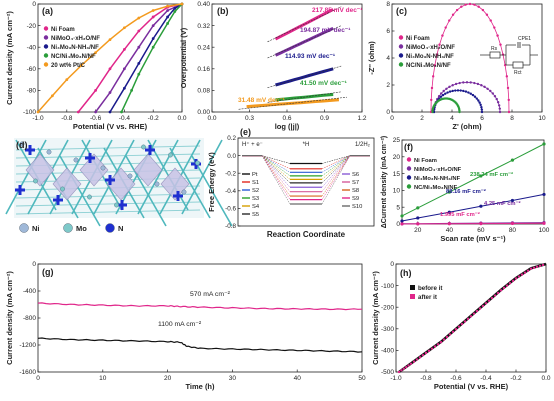 This screenshot has height=401, width=554. Describe the element at coordinates (245, 132) in the screenshot. I see `panel-letter-e: (e)` at that location.